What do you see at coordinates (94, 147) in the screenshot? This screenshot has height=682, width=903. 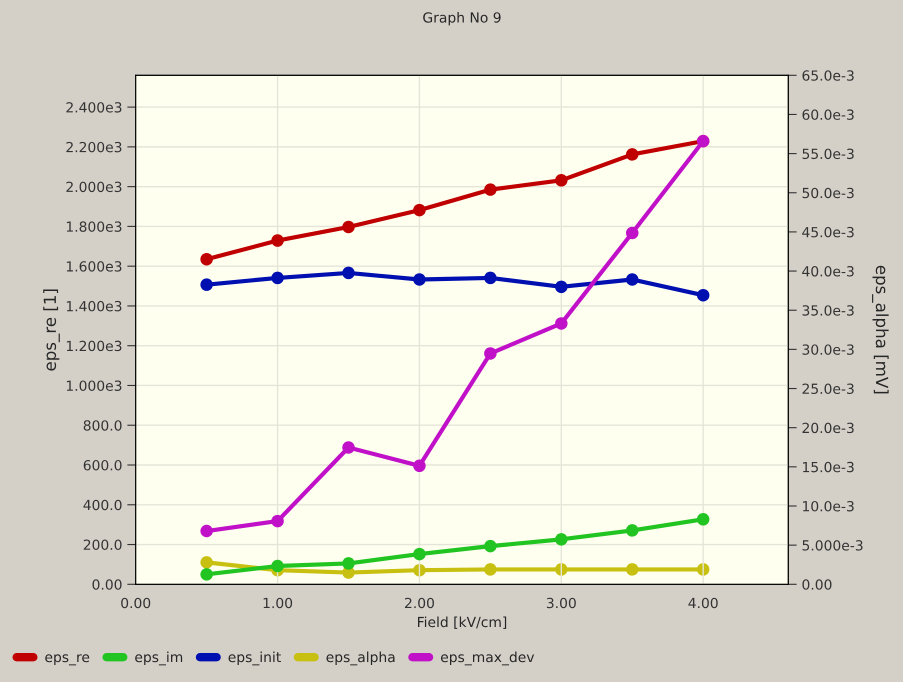 I see `y-tick-label: 2.200e3` at bounding box center [94, 147].